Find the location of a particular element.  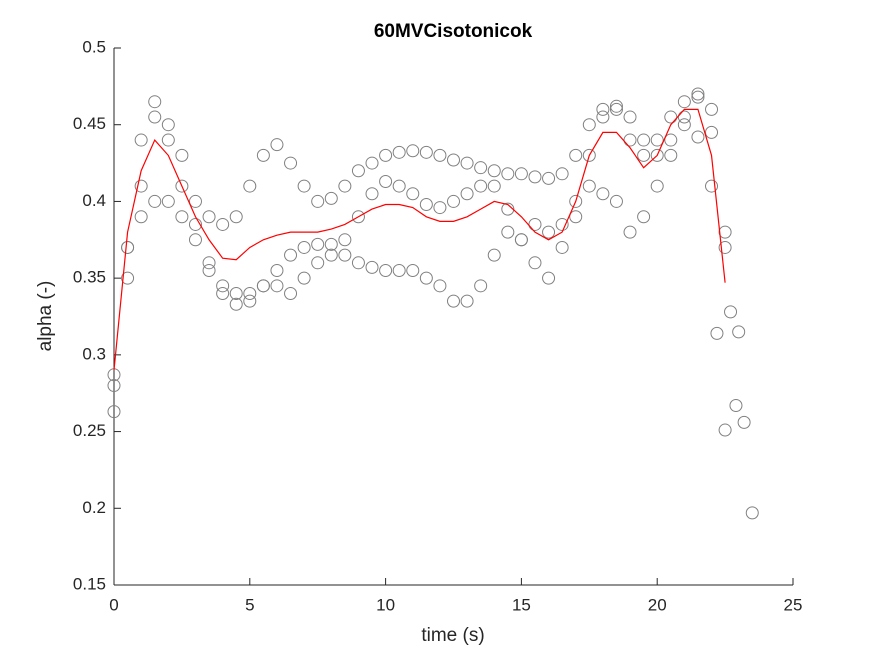

x-tick-label: 10 is located at coordinates (385, 604).